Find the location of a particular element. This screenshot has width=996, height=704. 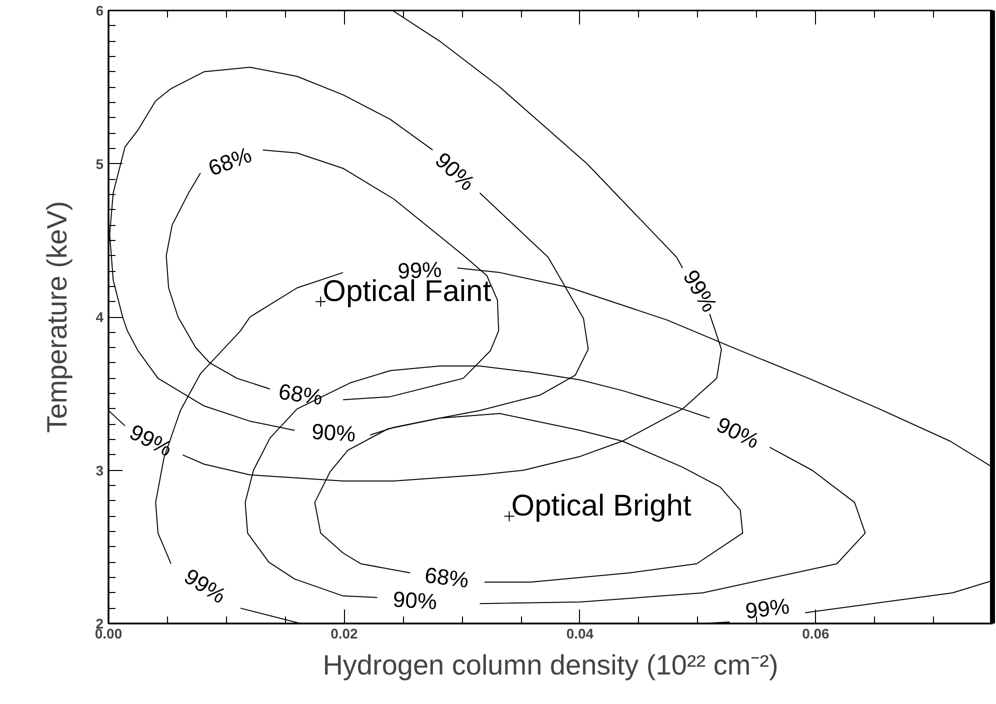

annotation: Optical Bright is located at coordinates (601, 506).